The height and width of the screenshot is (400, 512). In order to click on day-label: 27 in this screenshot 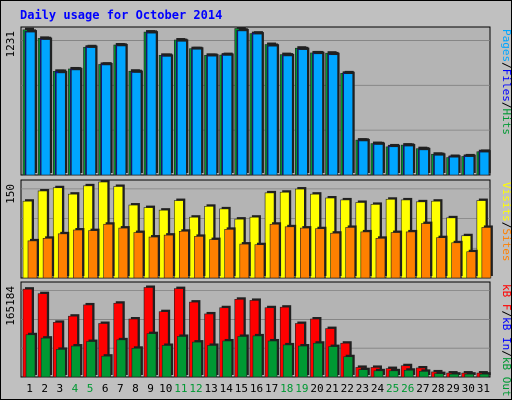, I will do `click(422, 388)`.